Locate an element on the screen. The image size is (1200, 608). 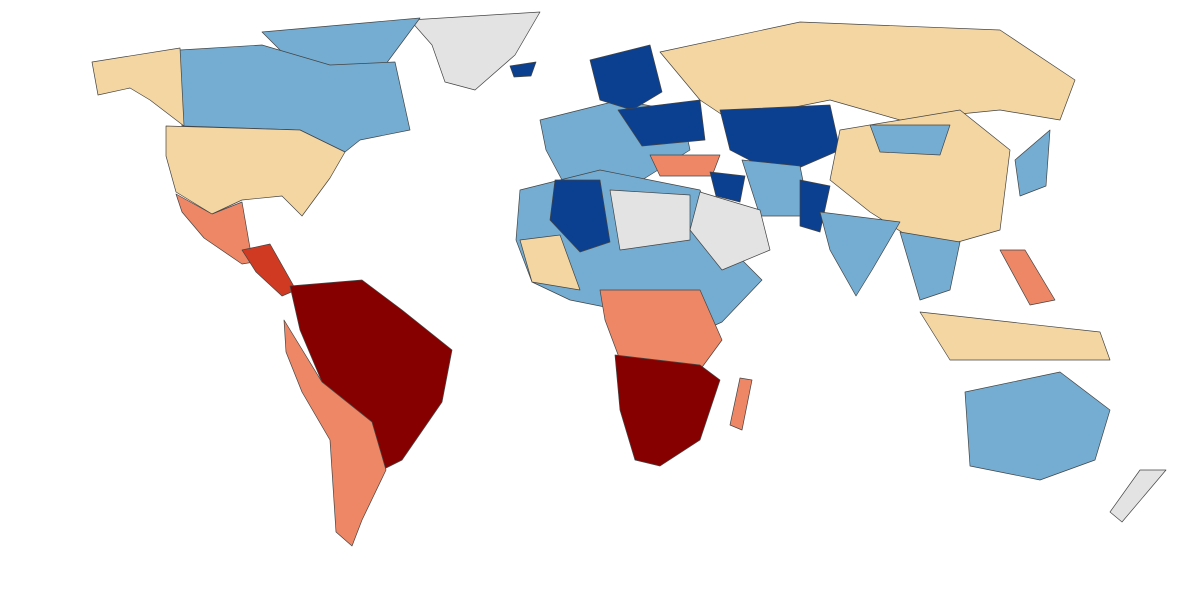
kazakhstan is located at coordinates (780, 140).